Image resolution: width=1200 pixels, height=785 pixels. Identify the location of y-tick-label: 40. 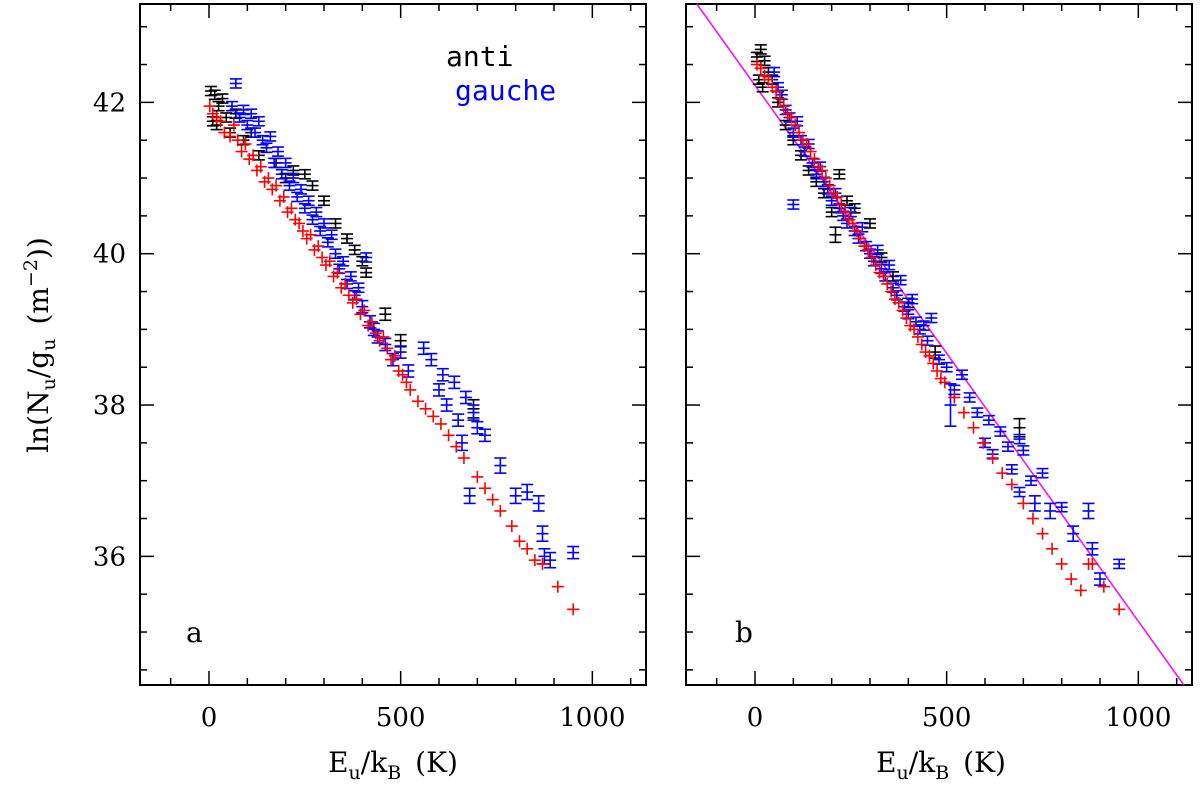
(109, 255).